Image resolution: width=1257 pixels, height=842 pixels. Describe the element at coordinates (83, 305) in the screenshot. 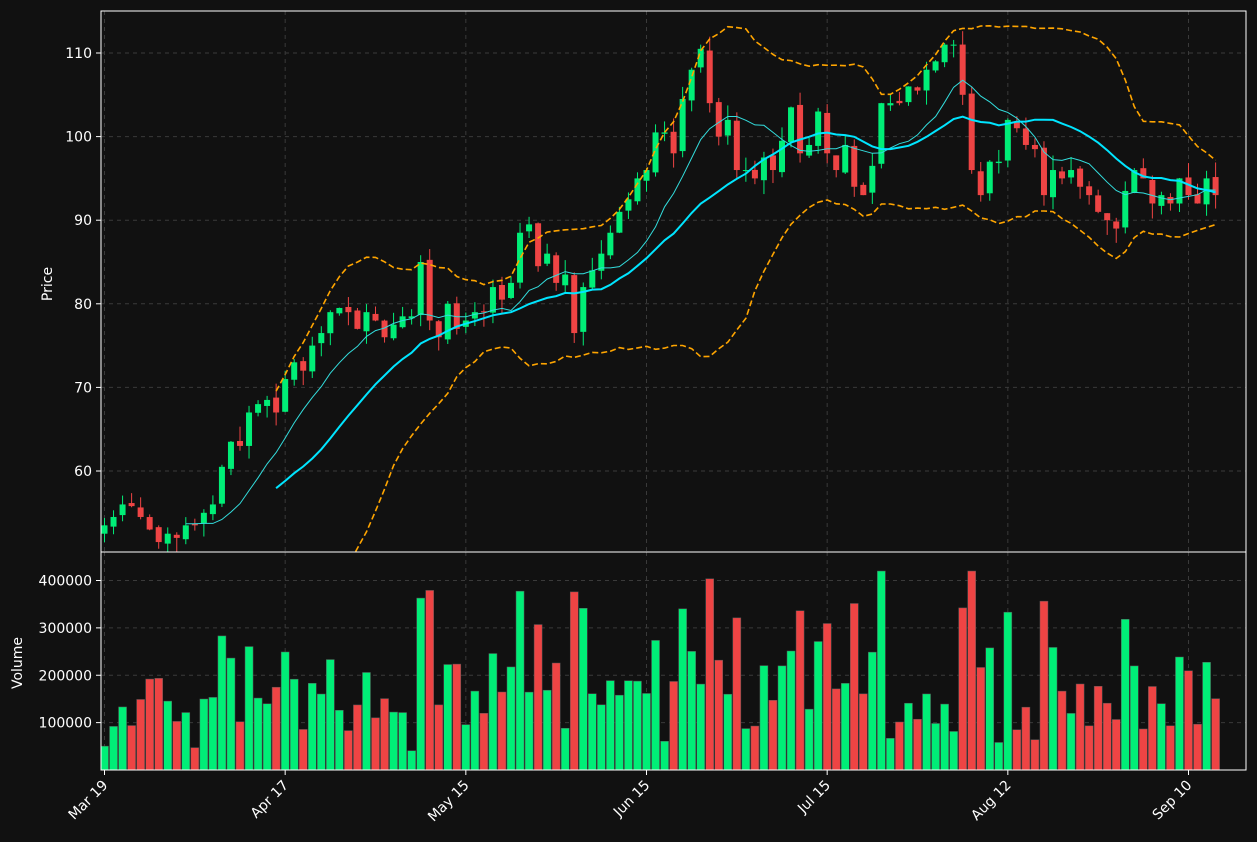

I see `price-tick-label: 80` at that location.